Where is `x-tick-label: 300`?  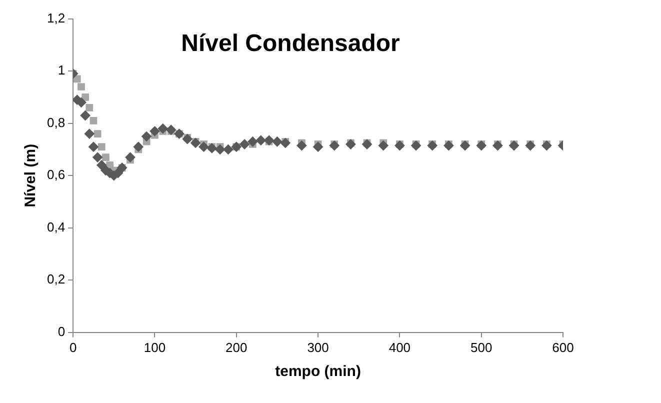
x-tick-label: 300 is located at coordinates (318, 347).